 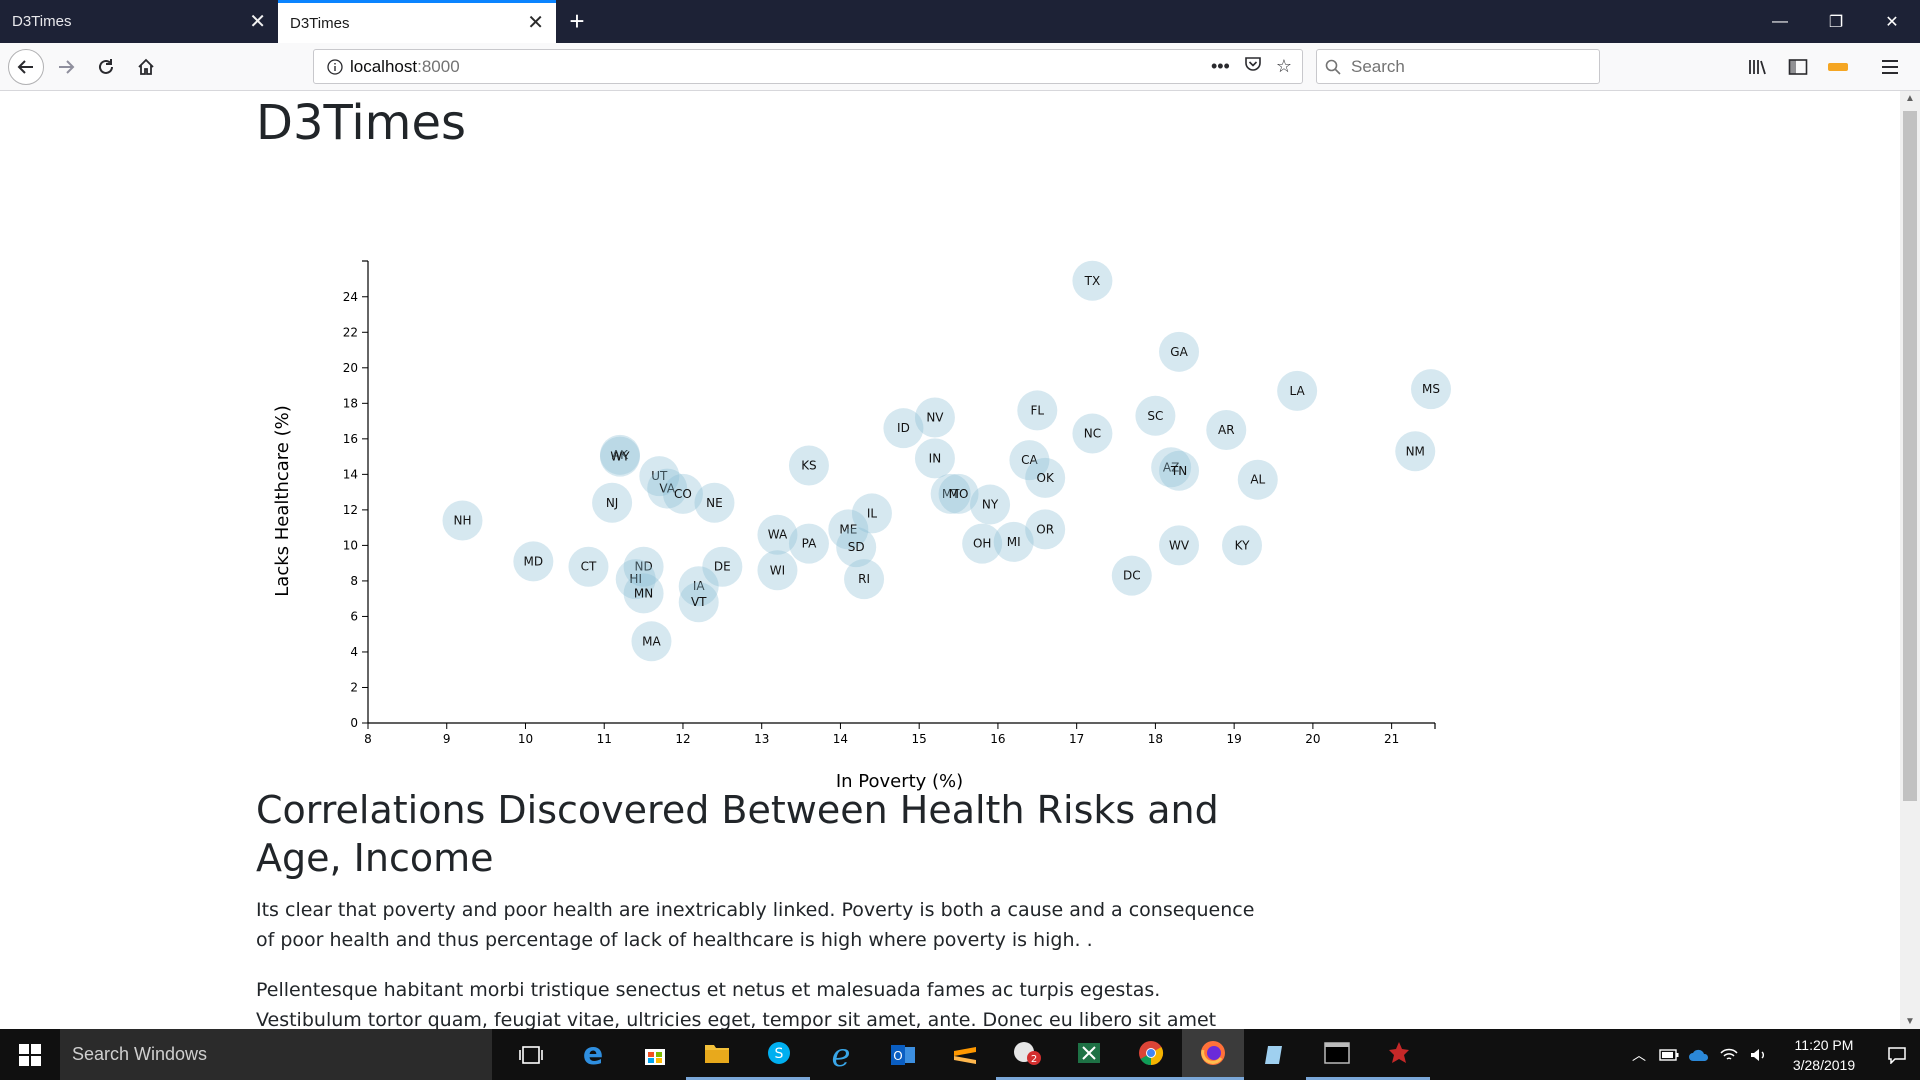 I want to click on url-bar: localhost:8000 ••• ☆, so click(x=808, y=66).